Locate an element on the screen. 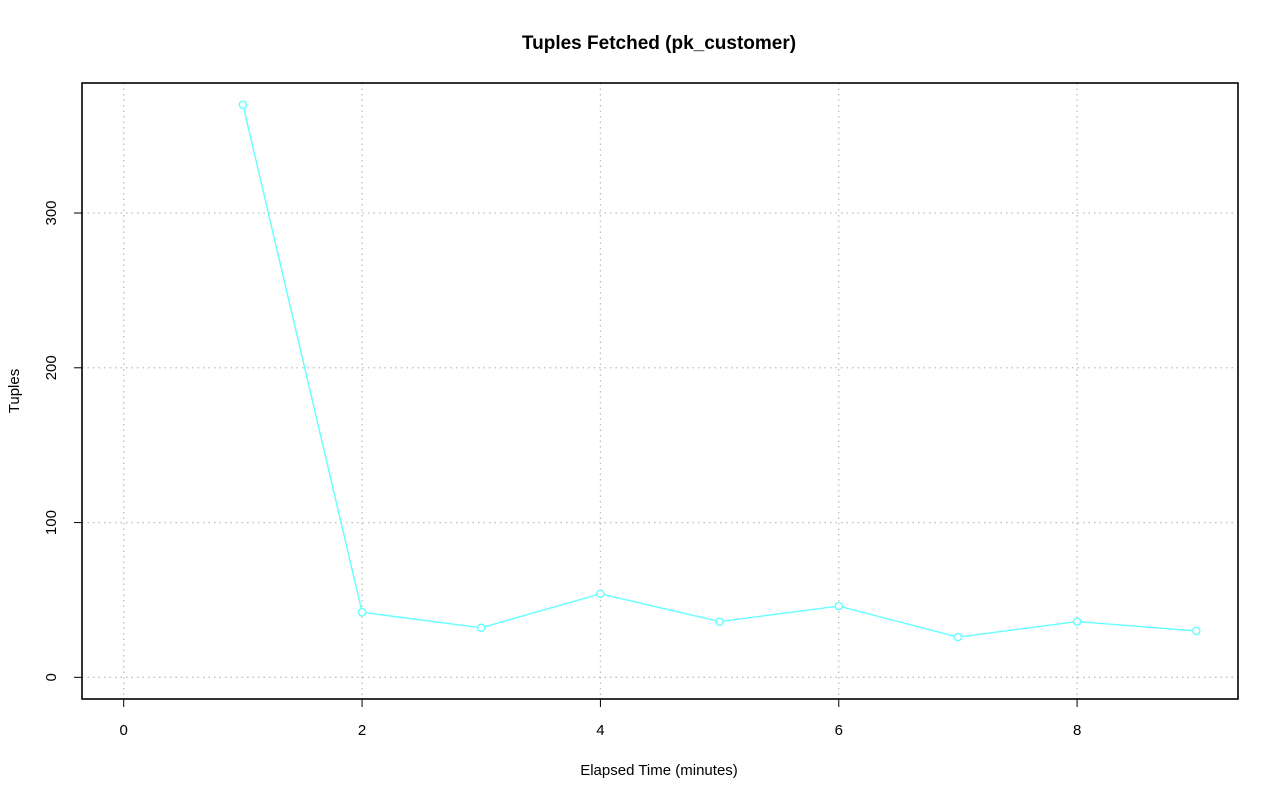  x-axis-label: Elapsed Time (minutes) is located at coordinates (659, 770).